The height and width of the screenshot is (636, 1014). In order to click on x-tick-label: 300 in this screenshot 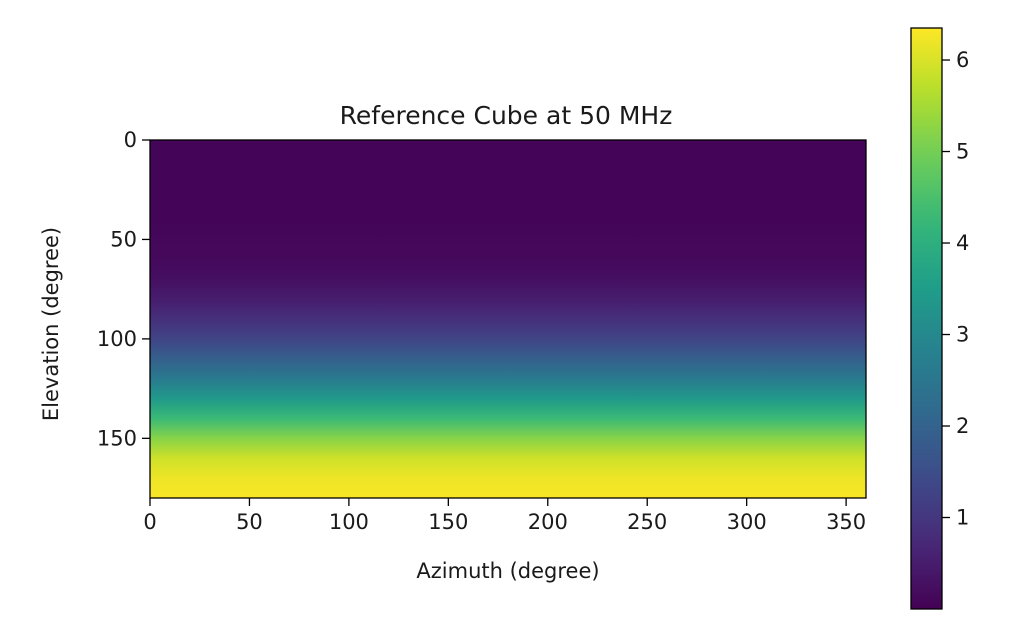, I will do `click(747, 522)`.